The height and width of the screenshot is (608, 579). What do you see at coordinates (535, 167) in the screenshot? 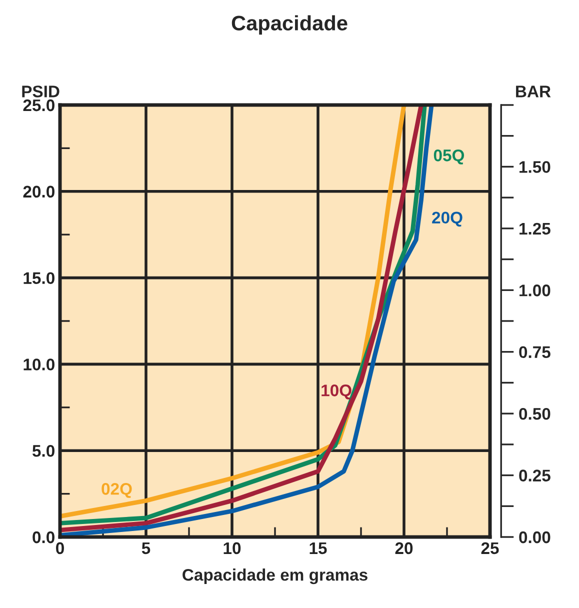
I see `y2-tick-label: 1.50` at bounding box center [535, 167].